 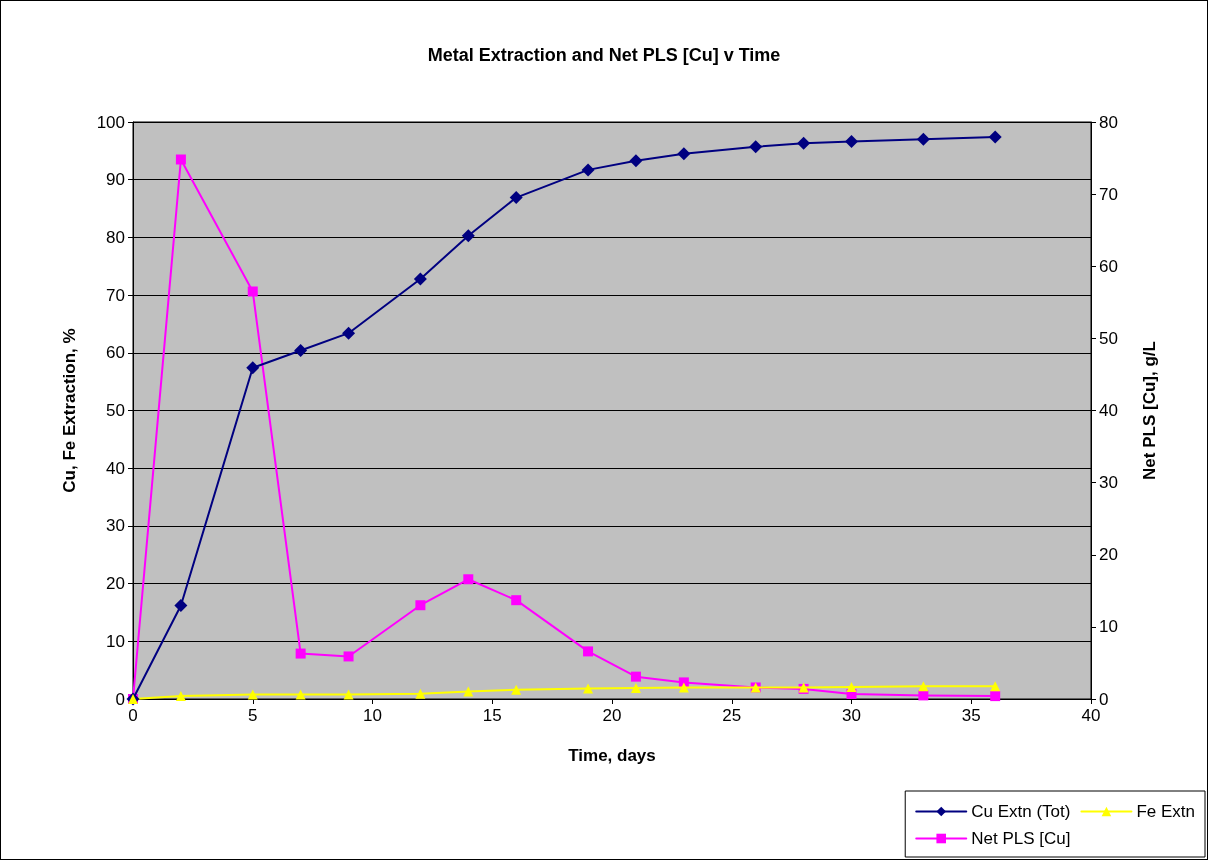 What do you see at coordinates (115, 237) in the screenshot?
I see `y-tick-label: 80` at bounding box center [115, 237].